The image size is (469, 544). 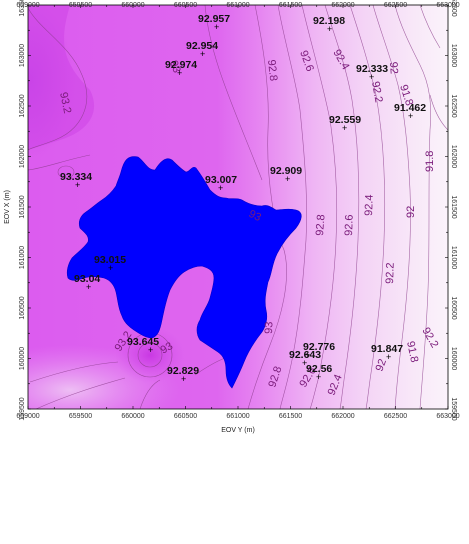 I want to click on y-tick-label: 159500, so click(x=22, y=408).